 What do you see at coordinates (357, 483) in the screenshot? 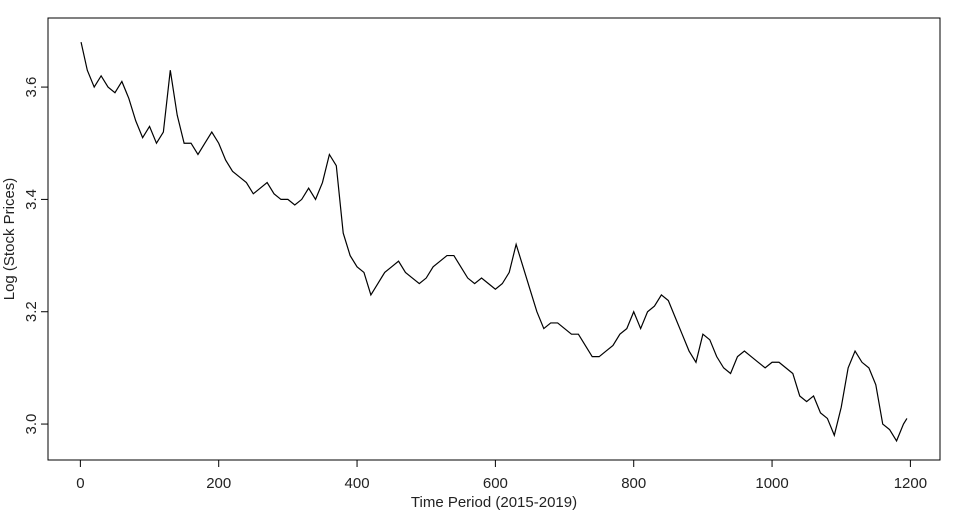
I see `x-tick-label: 400` at bounding box center [357, 483].